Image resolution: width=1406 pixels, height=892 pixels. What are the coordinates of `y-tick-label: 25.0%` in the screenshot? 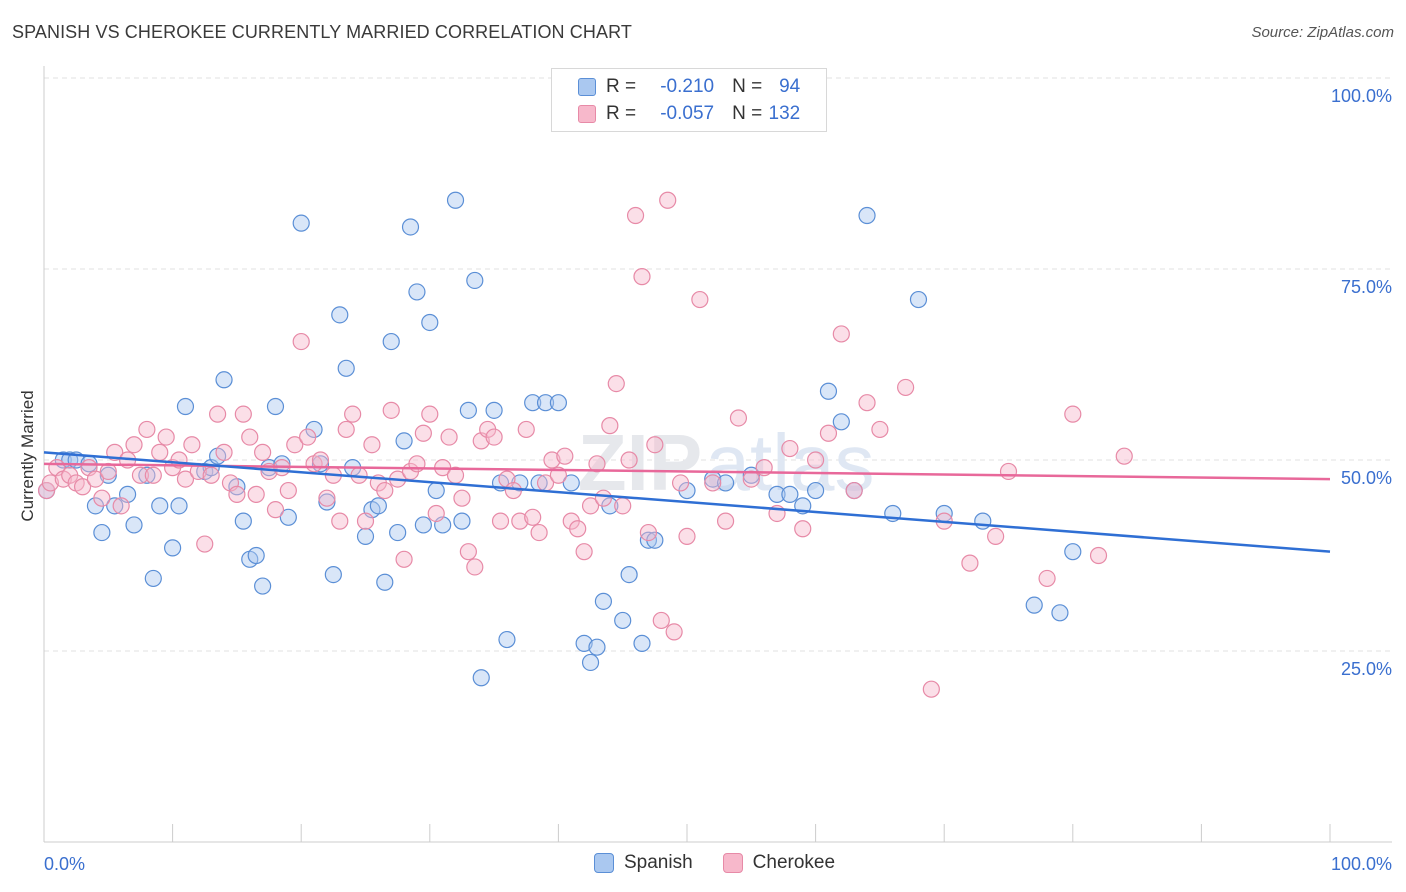 It's located at (1366, 669).